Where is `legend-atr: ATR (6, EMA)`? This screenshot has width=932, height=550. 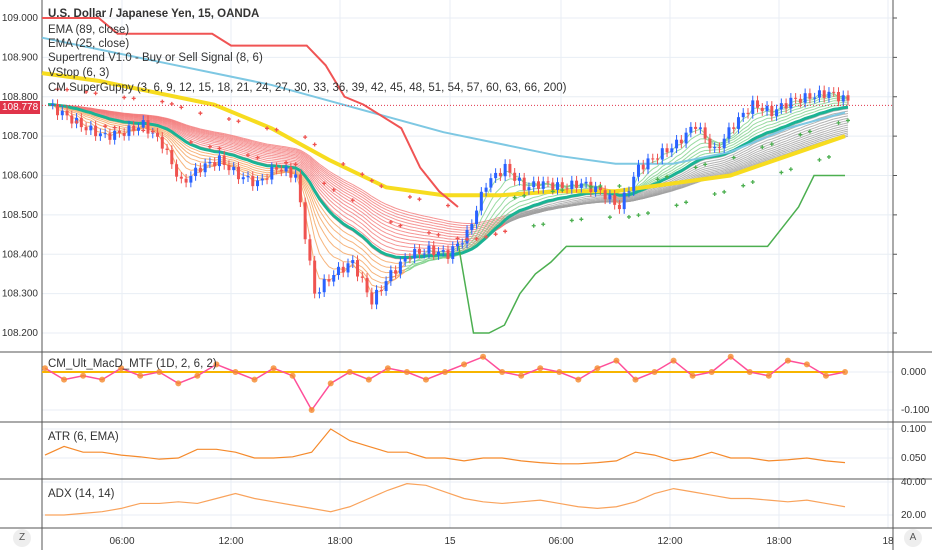 legend-atr: ATR (6, EMA) is located at coordinates (83, 437).